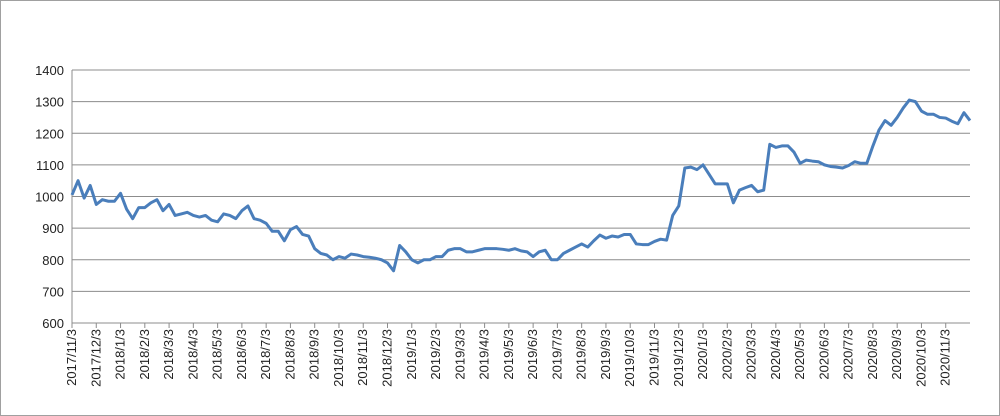 Image resolution: width=1000 pixels, height=416 pixels. I want to click on x-tick-label: 2018/7/3, so click(265, 354).